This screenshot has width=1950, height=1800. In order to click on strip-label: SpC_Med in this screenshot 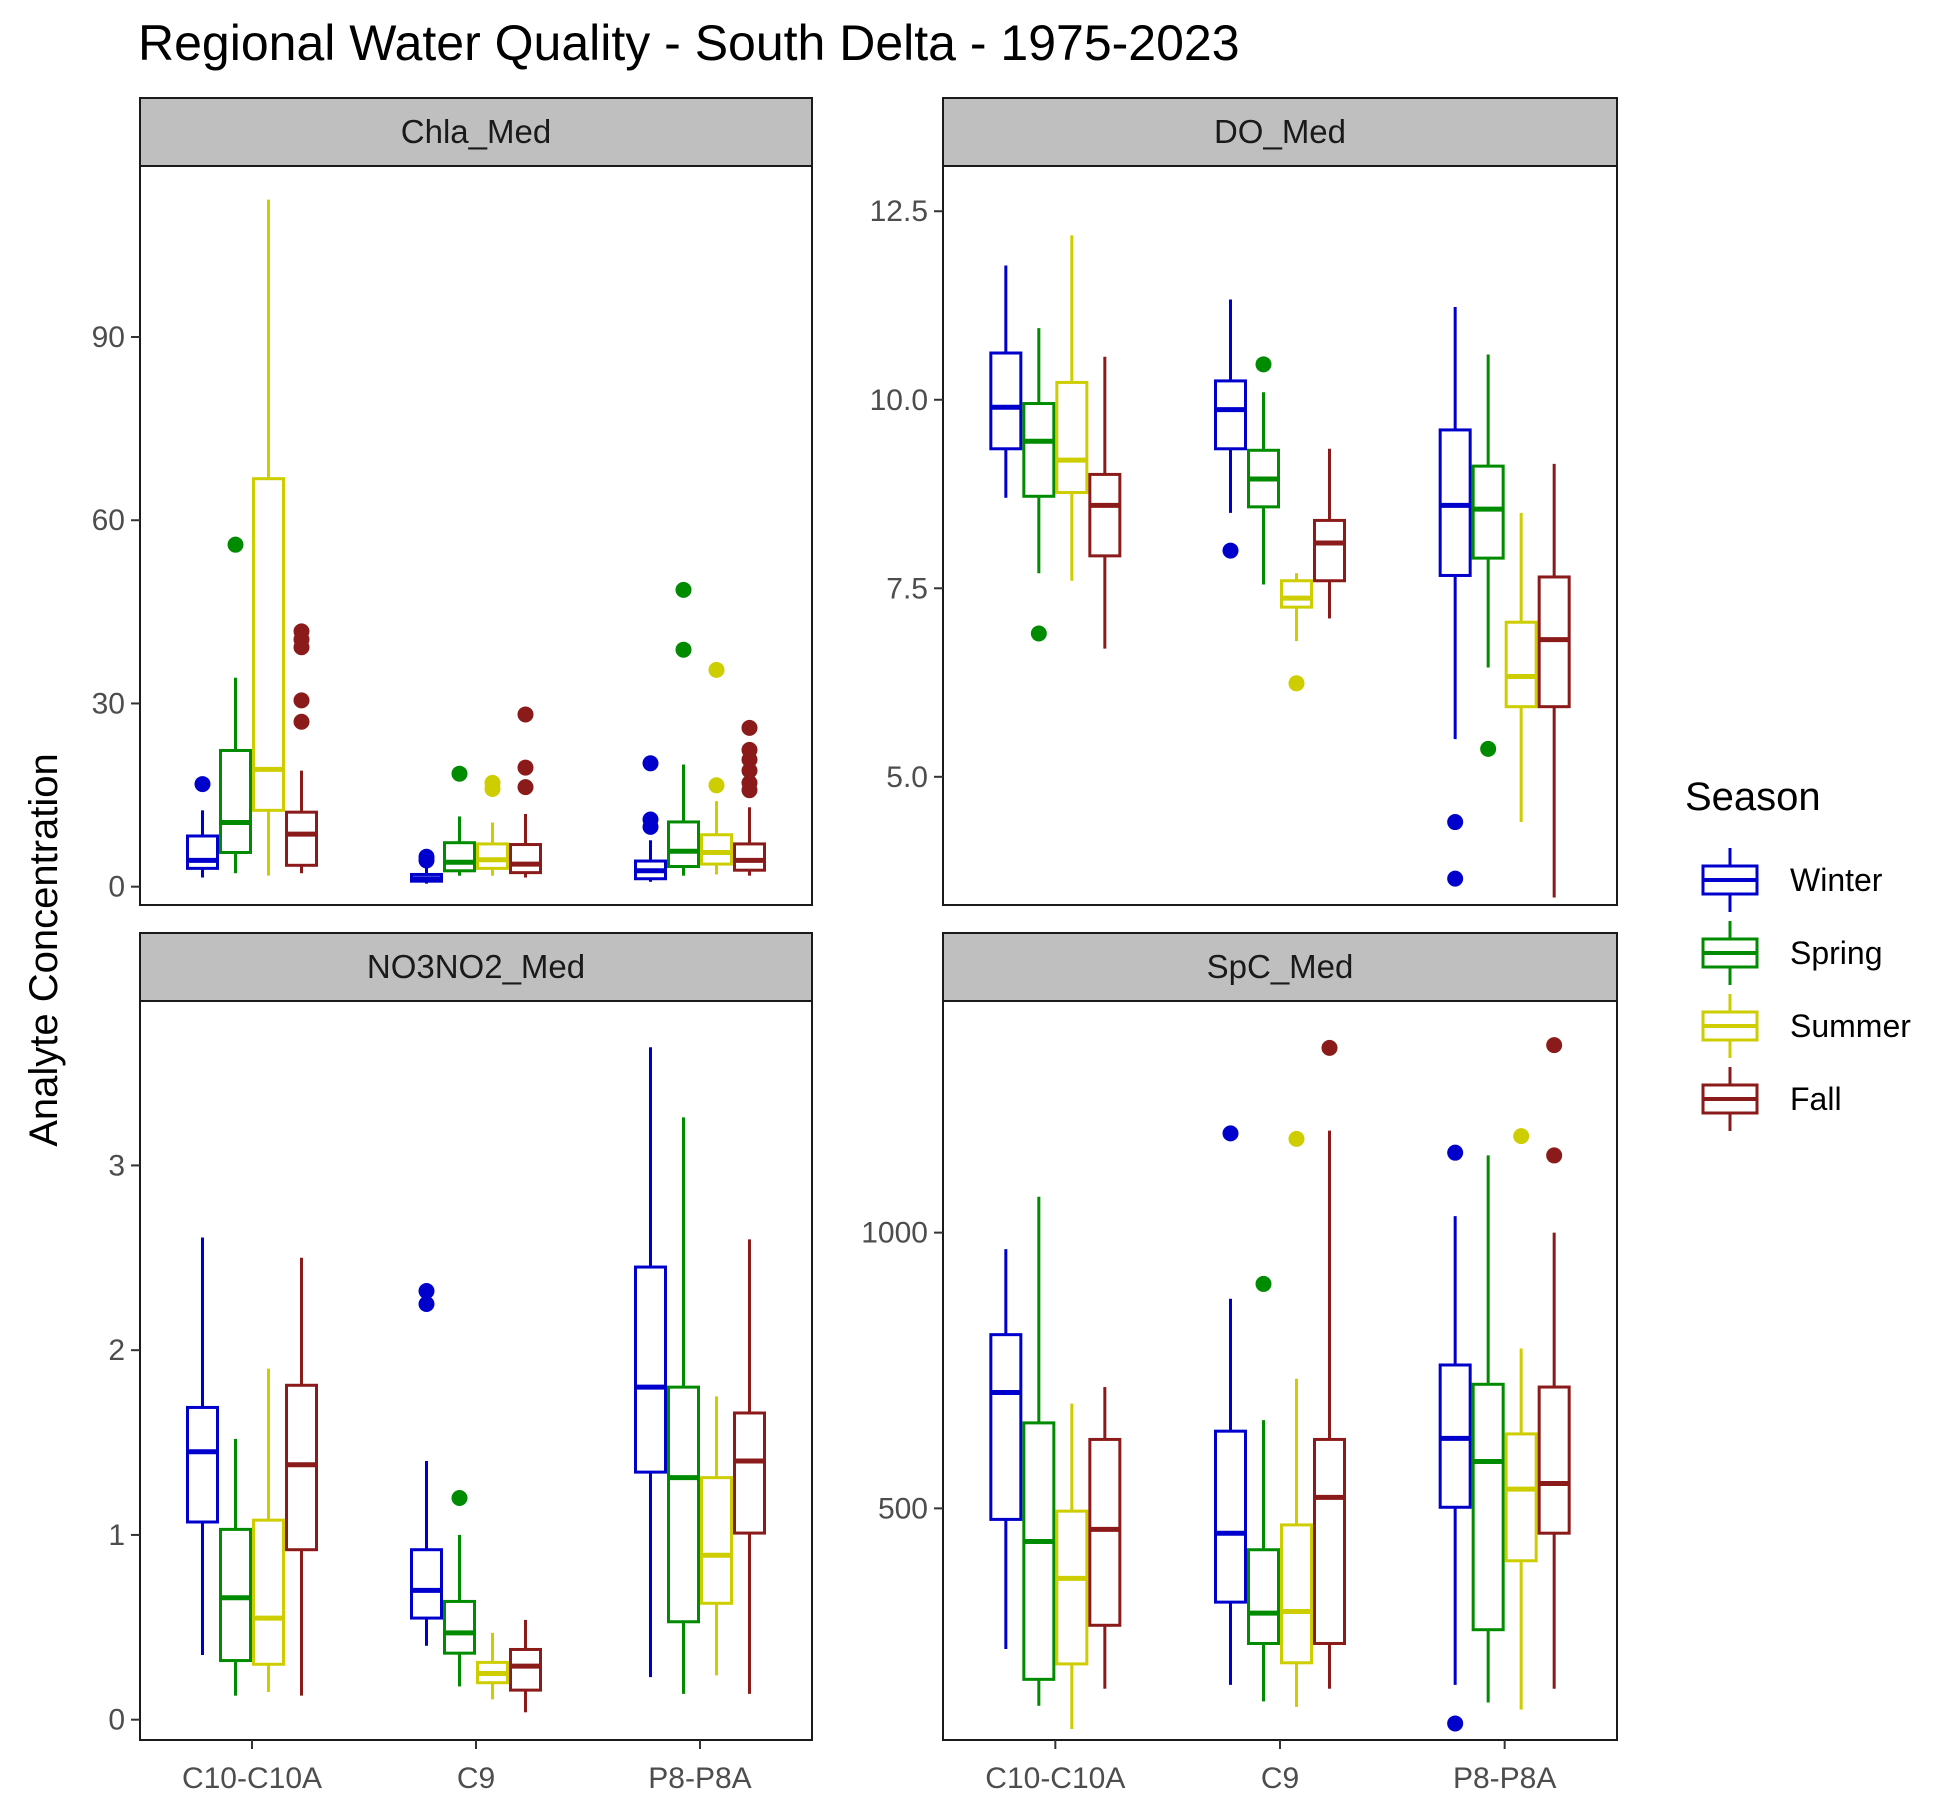, I will do `click(1280, 966)`.